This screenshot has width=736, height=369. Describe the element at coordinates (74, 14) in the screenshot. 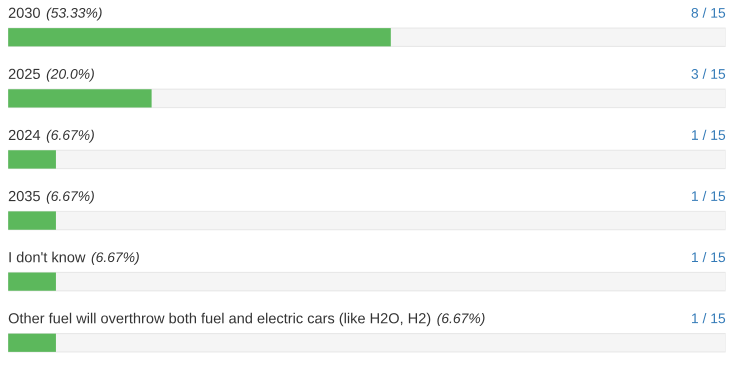

I see `annotation: (53.33%)` at that location.